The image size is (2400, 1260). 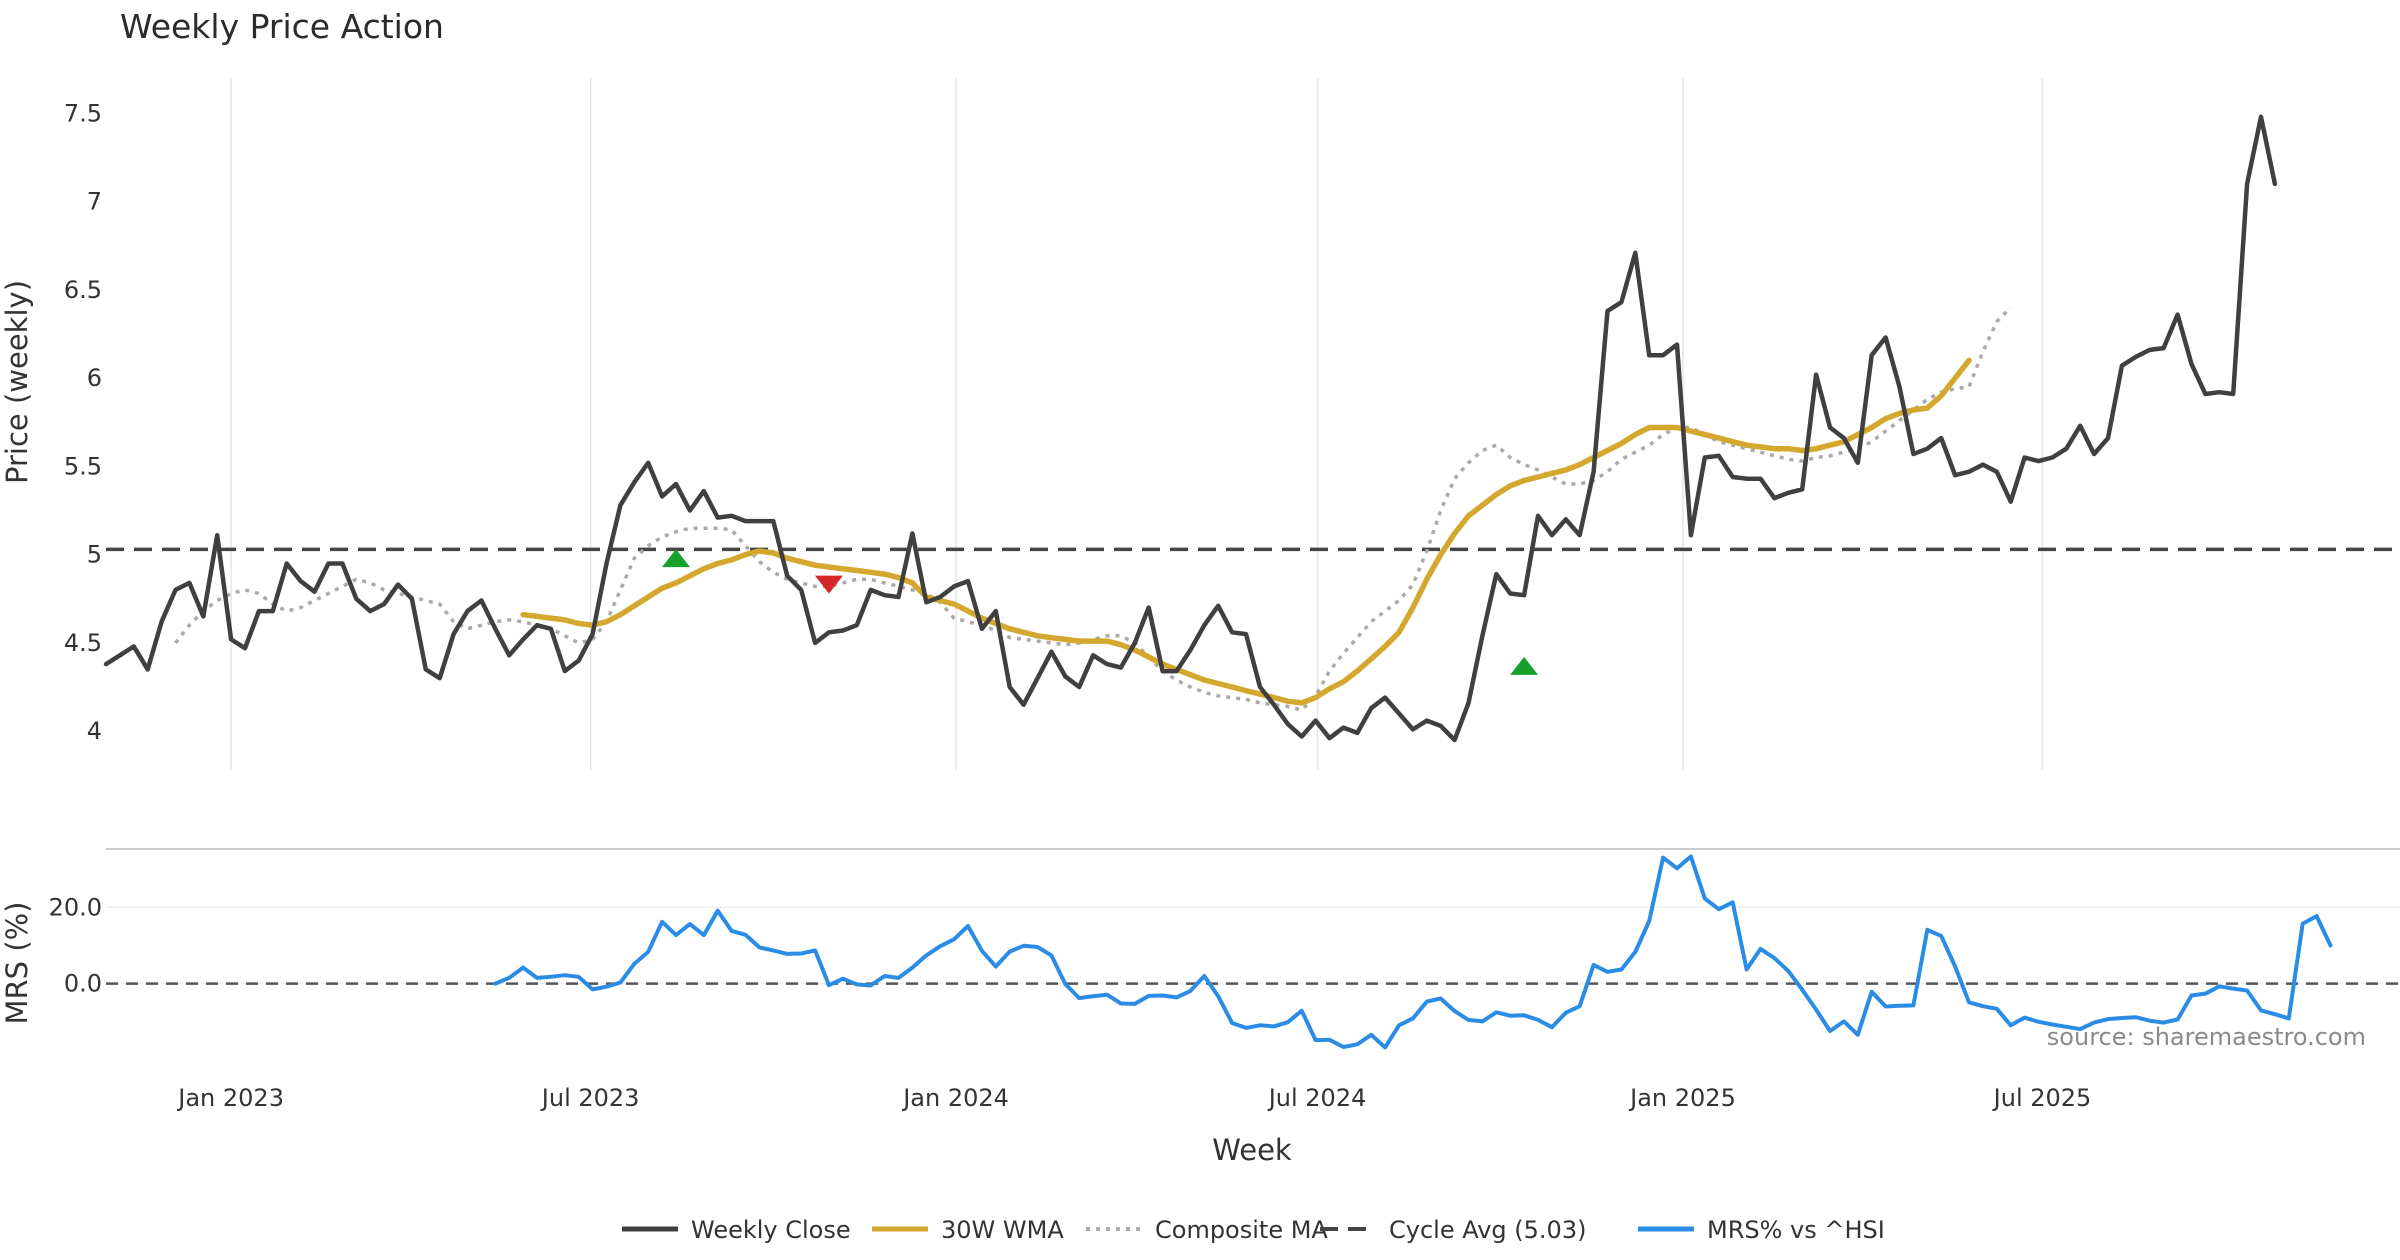 What do you see at coordinates (75, 907) in the screenshot?
I see `mrs-y-tick-label: 20.0` at bounding box center [75, 907].